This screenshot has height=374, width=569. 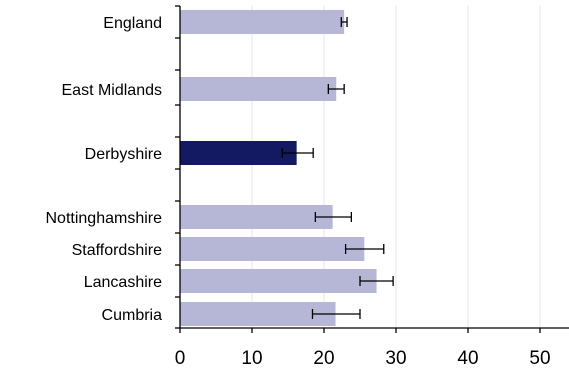 What do you see at coordinates (104, 218) in the screenshot?
I see `category-label: Nottinghamshire` at bounding box center [104, 218].